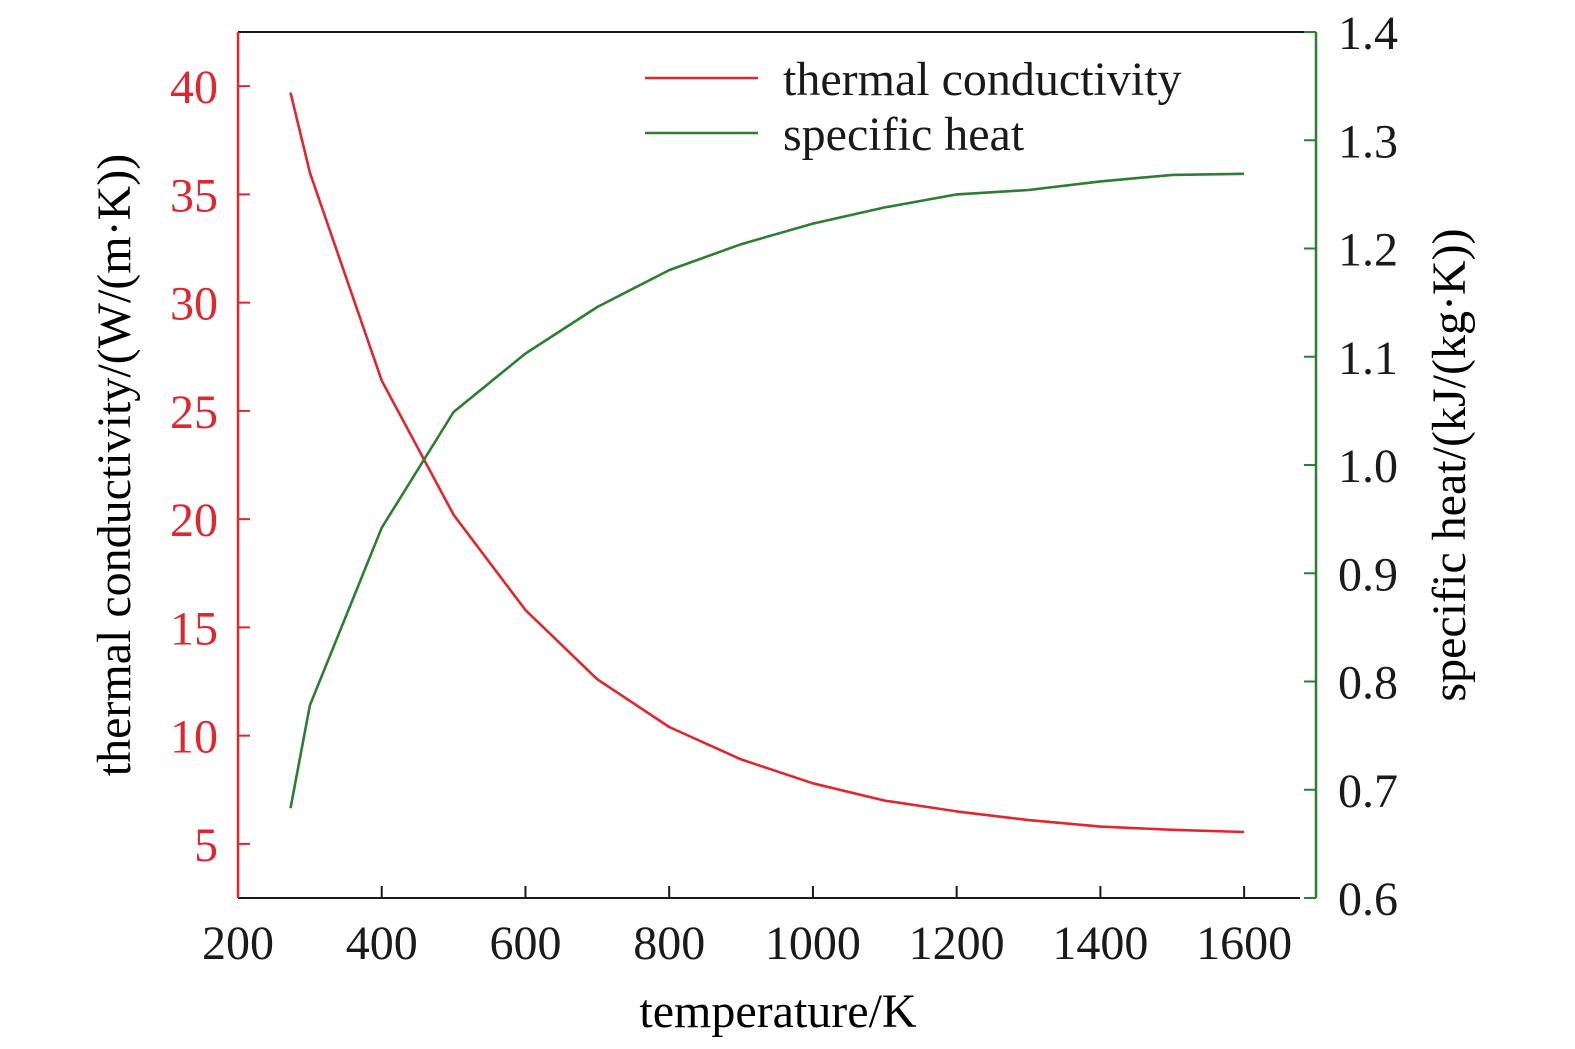  I want to click on y-axis-left-title: thermal conductivity/(W/(m·K)), so click(114, 465).